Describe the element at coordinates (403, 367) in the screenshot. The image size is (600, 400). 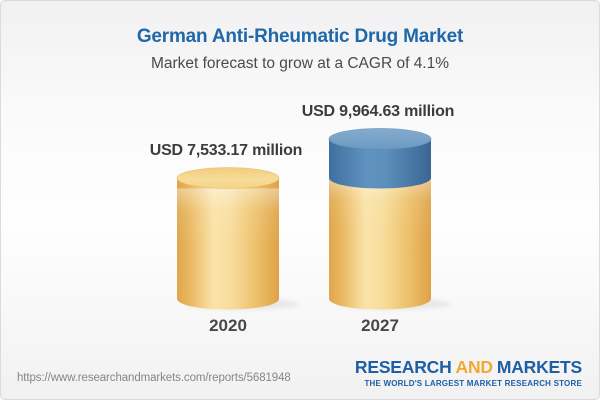
I see `logo-word-research: RESEARCH` at that location.